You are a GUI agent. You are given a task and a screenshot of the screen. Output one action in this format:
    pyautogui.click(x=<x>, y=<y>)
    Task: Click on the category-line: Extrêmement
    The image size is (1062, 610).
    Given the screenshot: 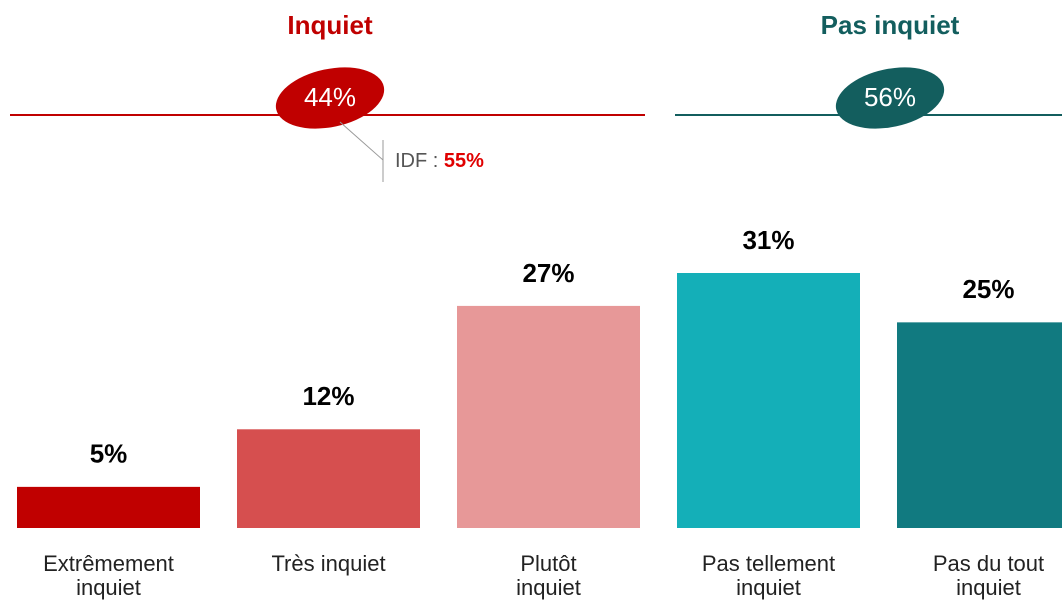 What is the action you would take?
    pyautogui.click(x=108, y=563)
    